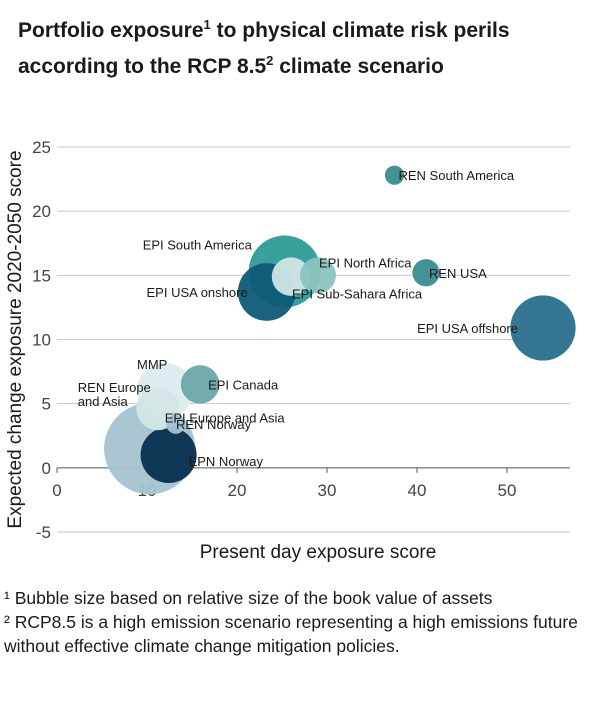 The width and height of the screenshot is (592, 703). Describe the element at coordinates (46, 468) in the screenshot. I see `y-tick-label: 0` at that location.